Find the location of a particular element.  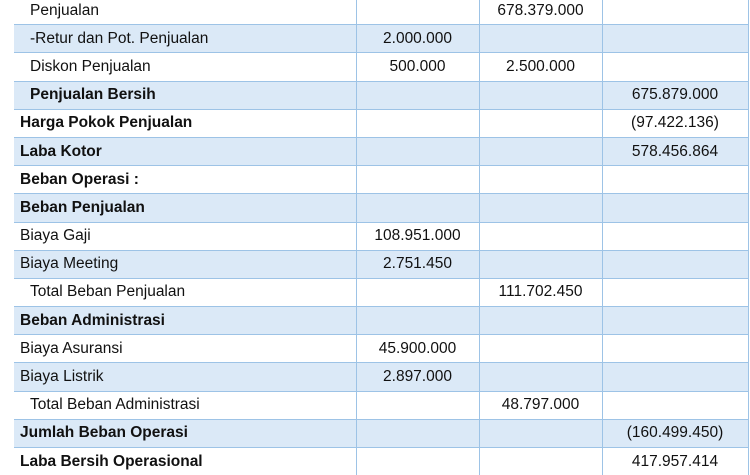

row-label: Diskon Penjualan is located at coordinates (185, 67).